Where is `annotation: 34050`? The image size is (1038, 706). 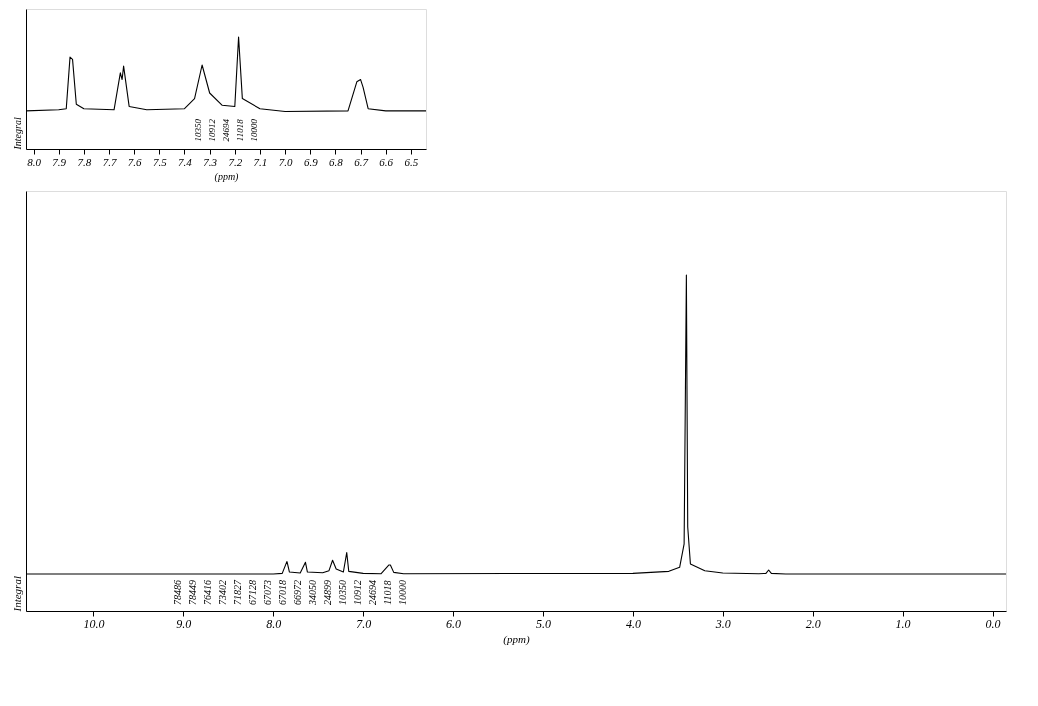
annotation: 34050 is located at coordinates (313, 593).